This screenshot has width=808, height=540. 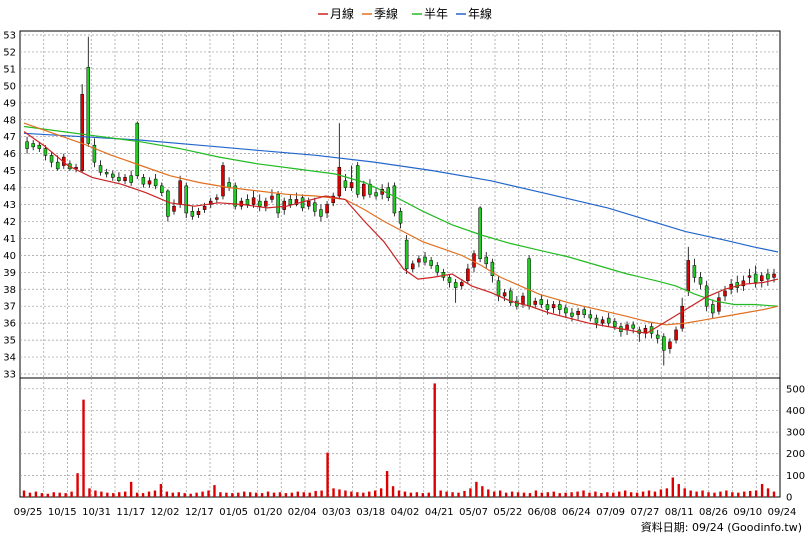 What do you see at coordinates (267, 512) in the screenshot?
I see `x-tick-label: 01/20` at bounding box center [267, 512].